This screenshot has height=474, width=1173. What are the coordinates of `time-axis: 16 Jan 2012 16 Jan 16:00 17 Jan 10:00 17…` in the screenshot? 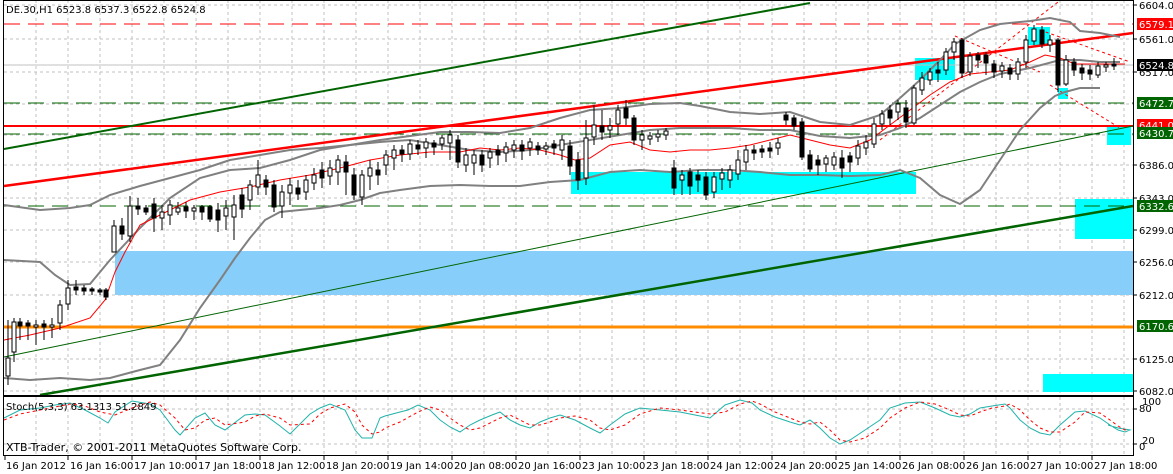 It's located at (580, 464).